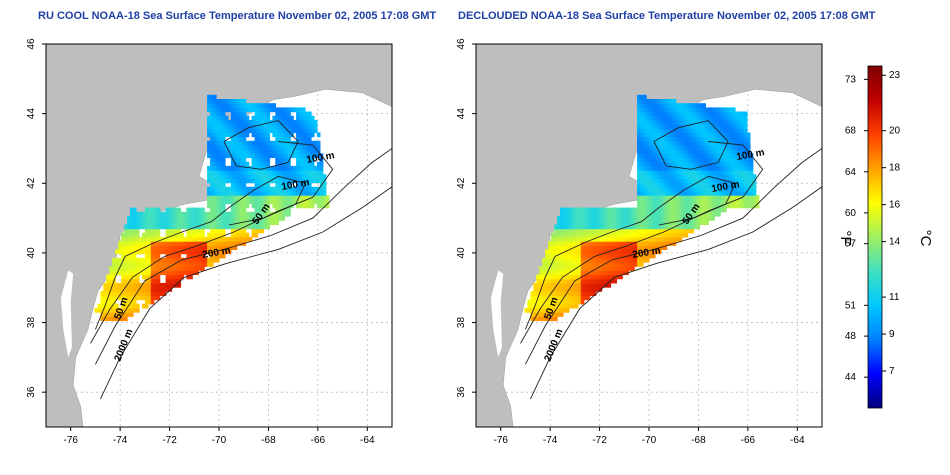 Image resolution: width=950 pixels, height=475 pixels. Describe the element at coordinates (851, 131) in the screenshot. I see `fahrenheit-tick: 68` at that location.